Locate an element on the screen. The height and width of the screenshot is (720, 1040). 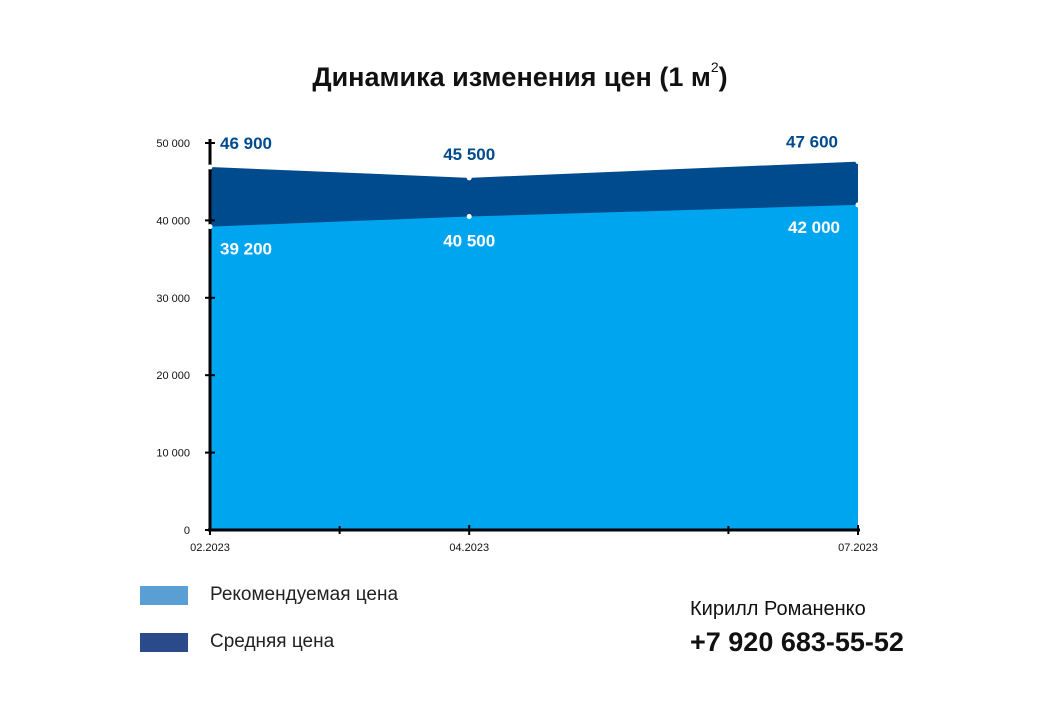
data-label-s1-2: 42 000 is located at coordinates (814, 227).